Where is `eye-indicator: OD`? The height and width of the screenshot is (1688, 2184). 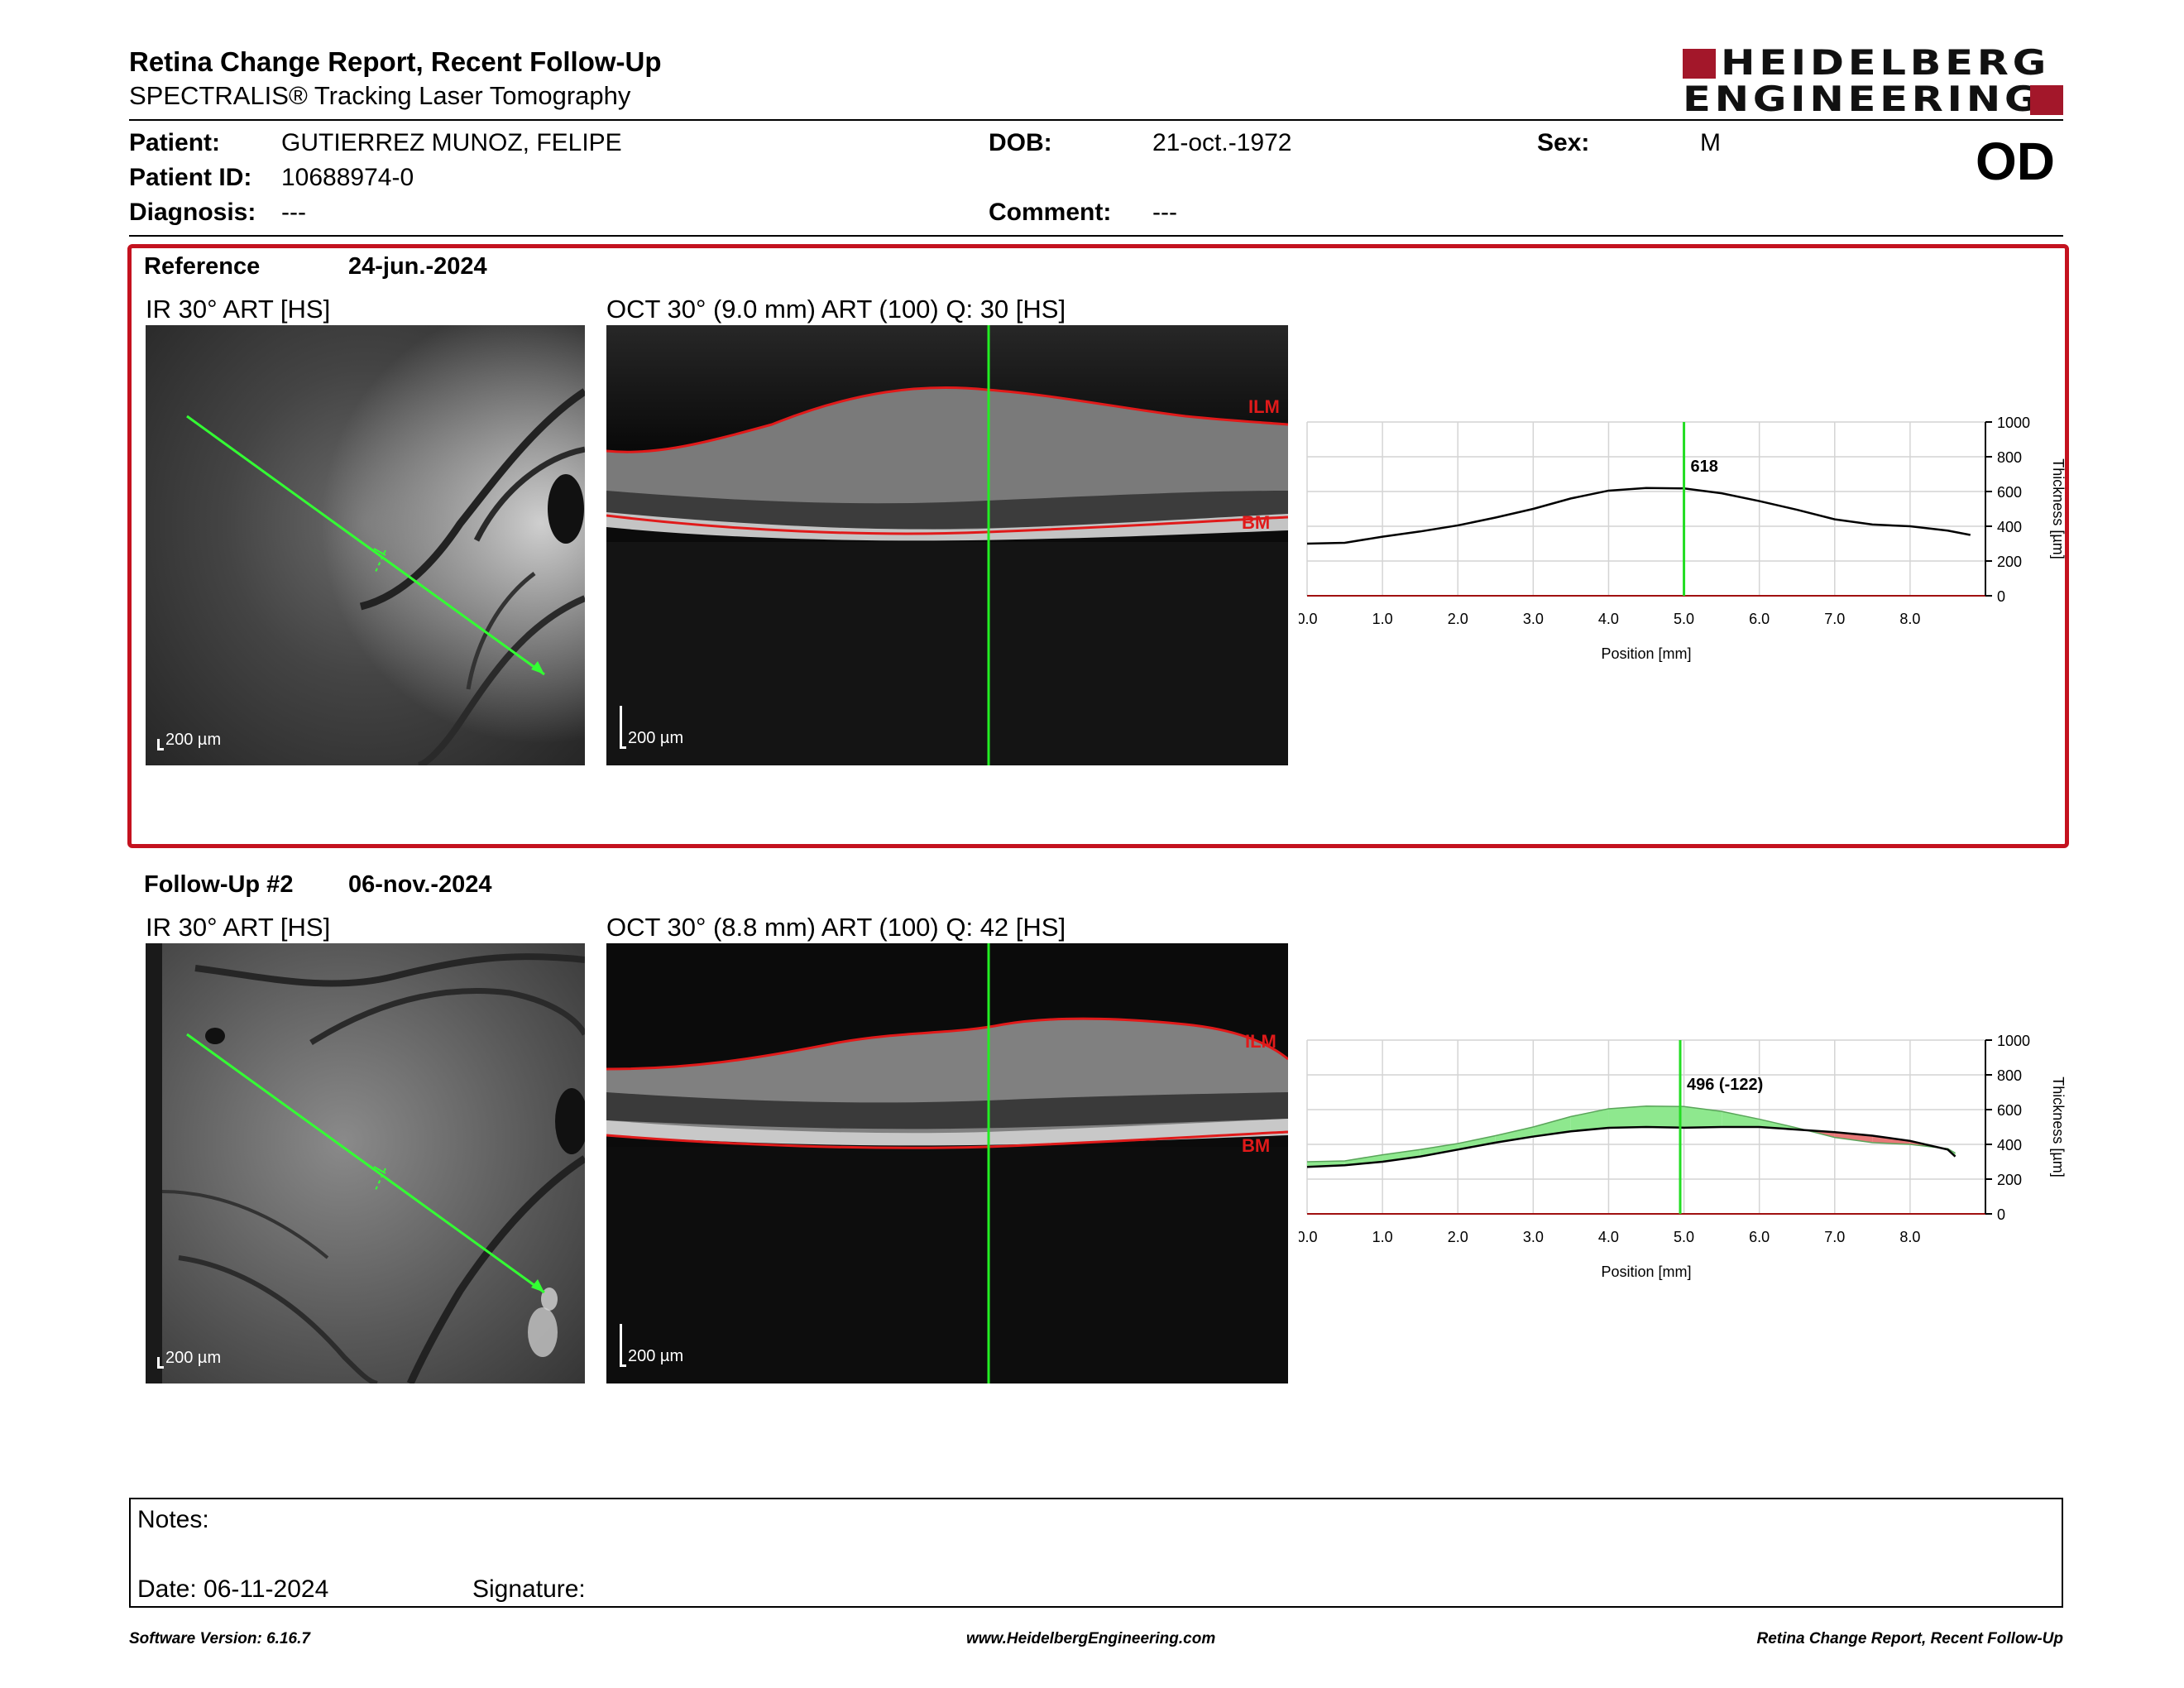 eye-indicator: OD is located at coordinates (2015, 161).